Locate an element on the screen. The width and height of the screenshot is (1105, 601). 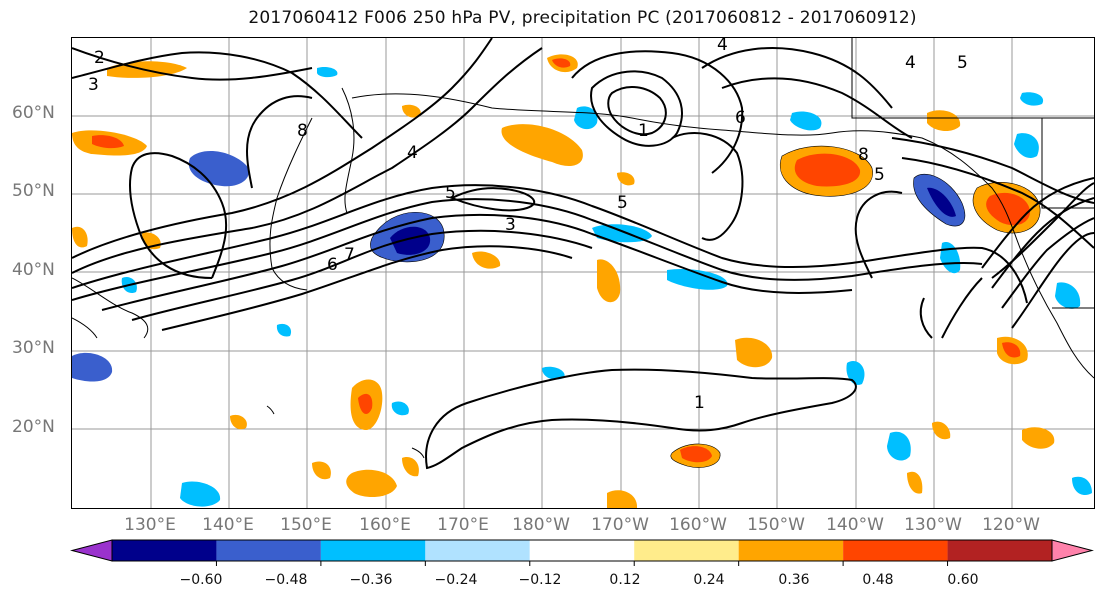
lon-label: 160°E is located at coordinates (385, 525).